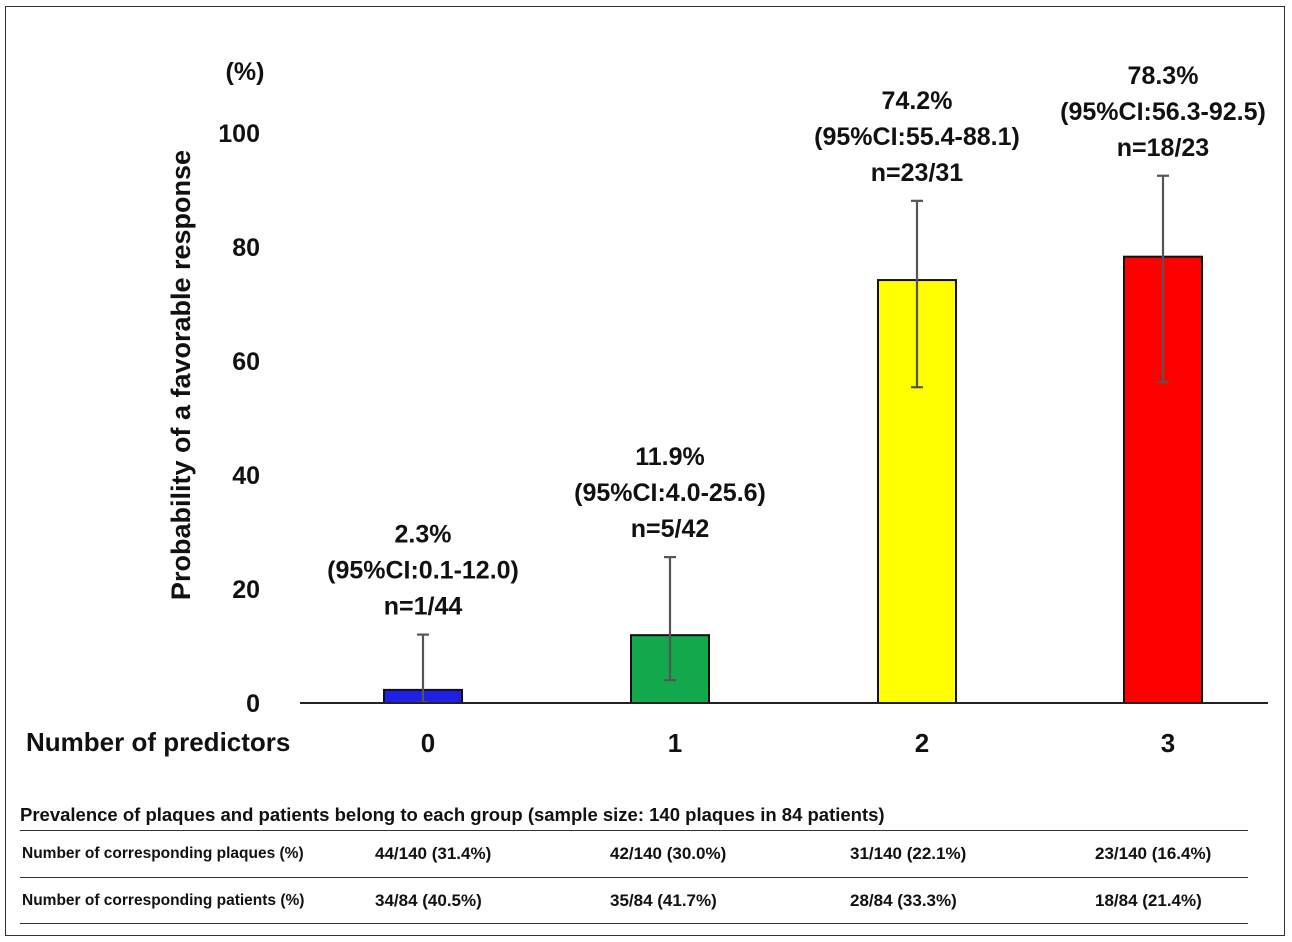  Describe the element at coordinates (1163, 112) in the screenshot. I see `data-label: (95%CI:56.3-92.5)` at that location.